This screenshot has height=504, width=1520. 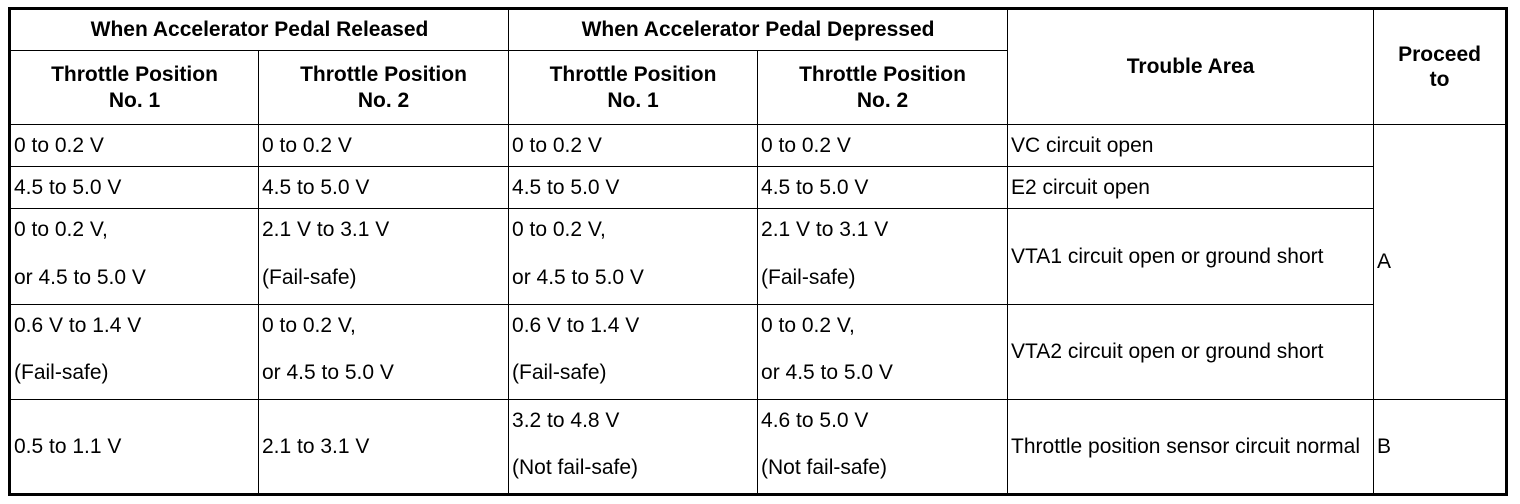 What do you see at coordinates (883, 351) in the screenshot?
I see `depressed-tp2-cell: 0 to 0.2 V, or 4.5 to 5.0 V` at bounding box center [883, 351].